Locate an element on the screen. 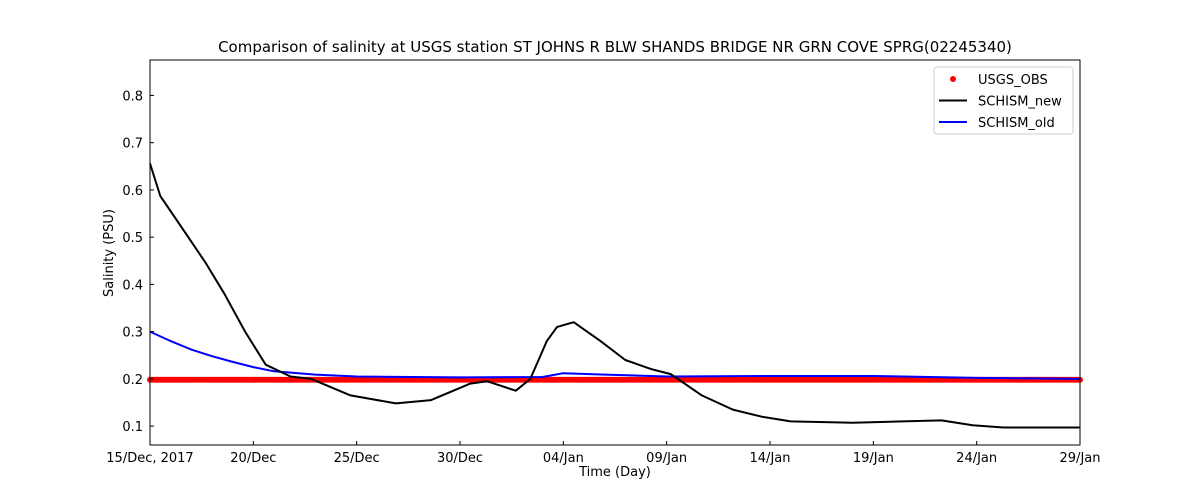  y-tick-label: 0.1 is located at coordinates (132, 427).